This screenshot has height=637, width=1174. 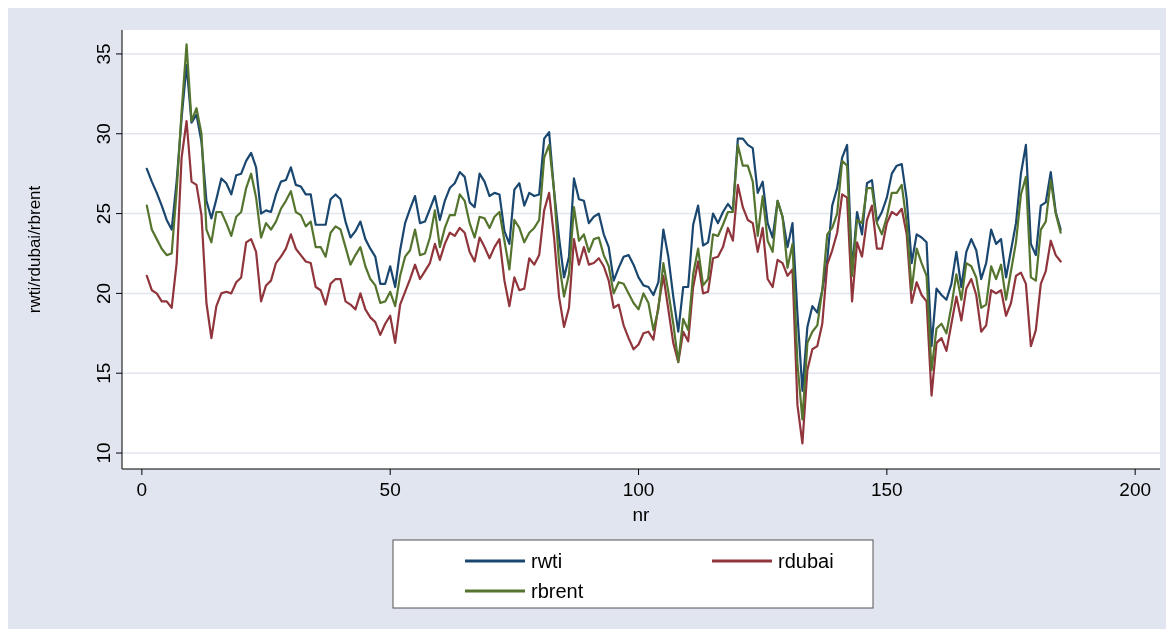 What do you see at coordinates (142, 489) in the screenshot?
I see `x-tick-label: 0` at bounding box center [142, 489].